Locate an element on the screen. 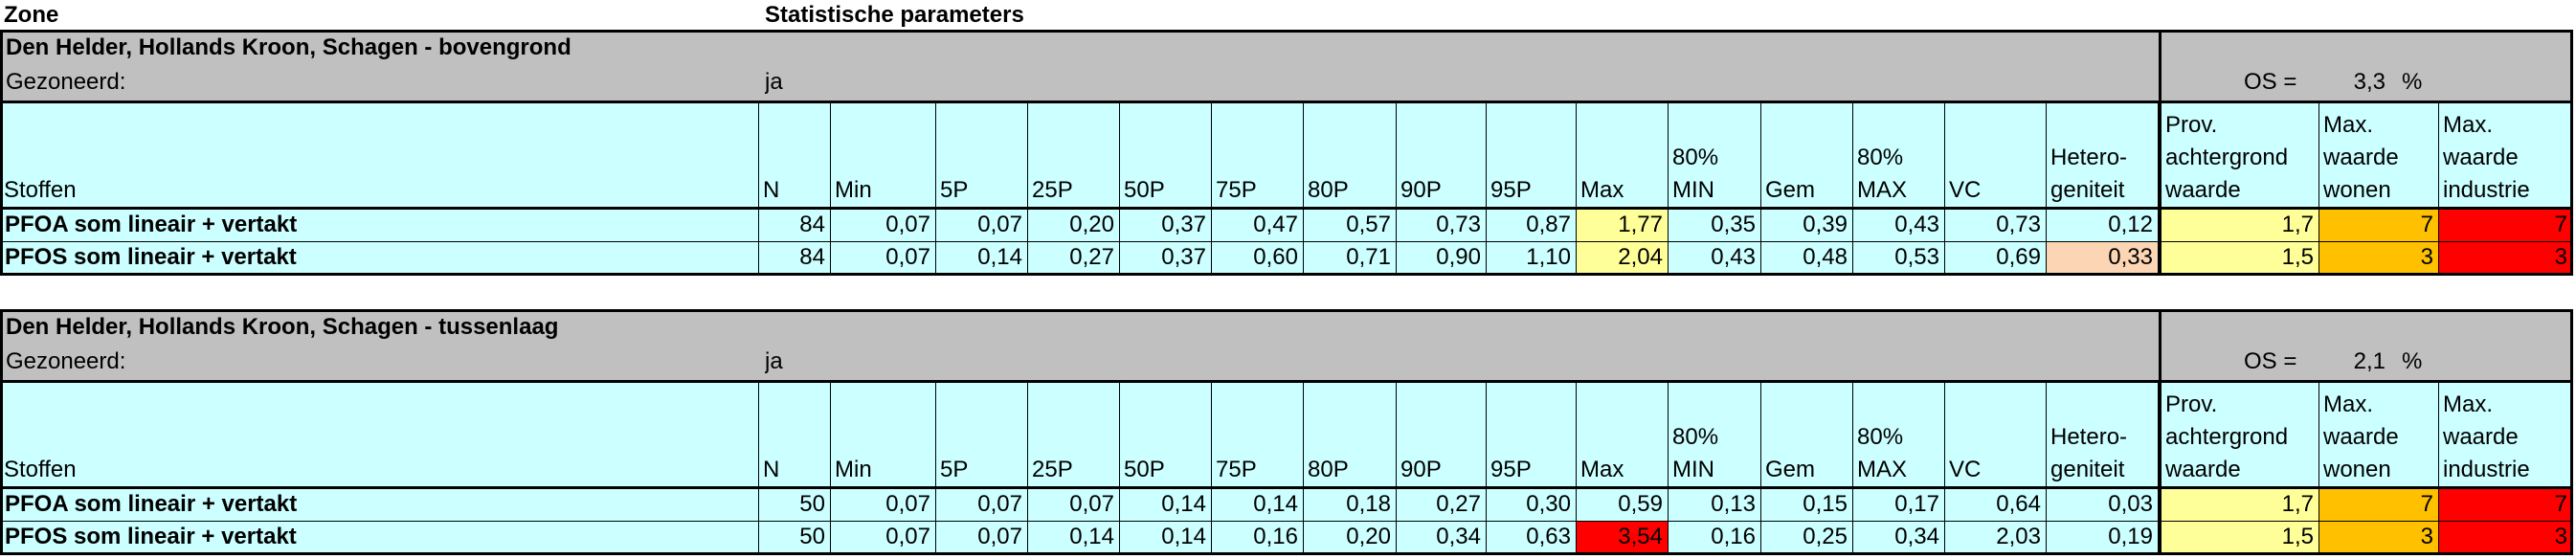 This screenshot has height=559, width=2576. zoned-label: Gezoneerd: is located at coordinates (66, 361).